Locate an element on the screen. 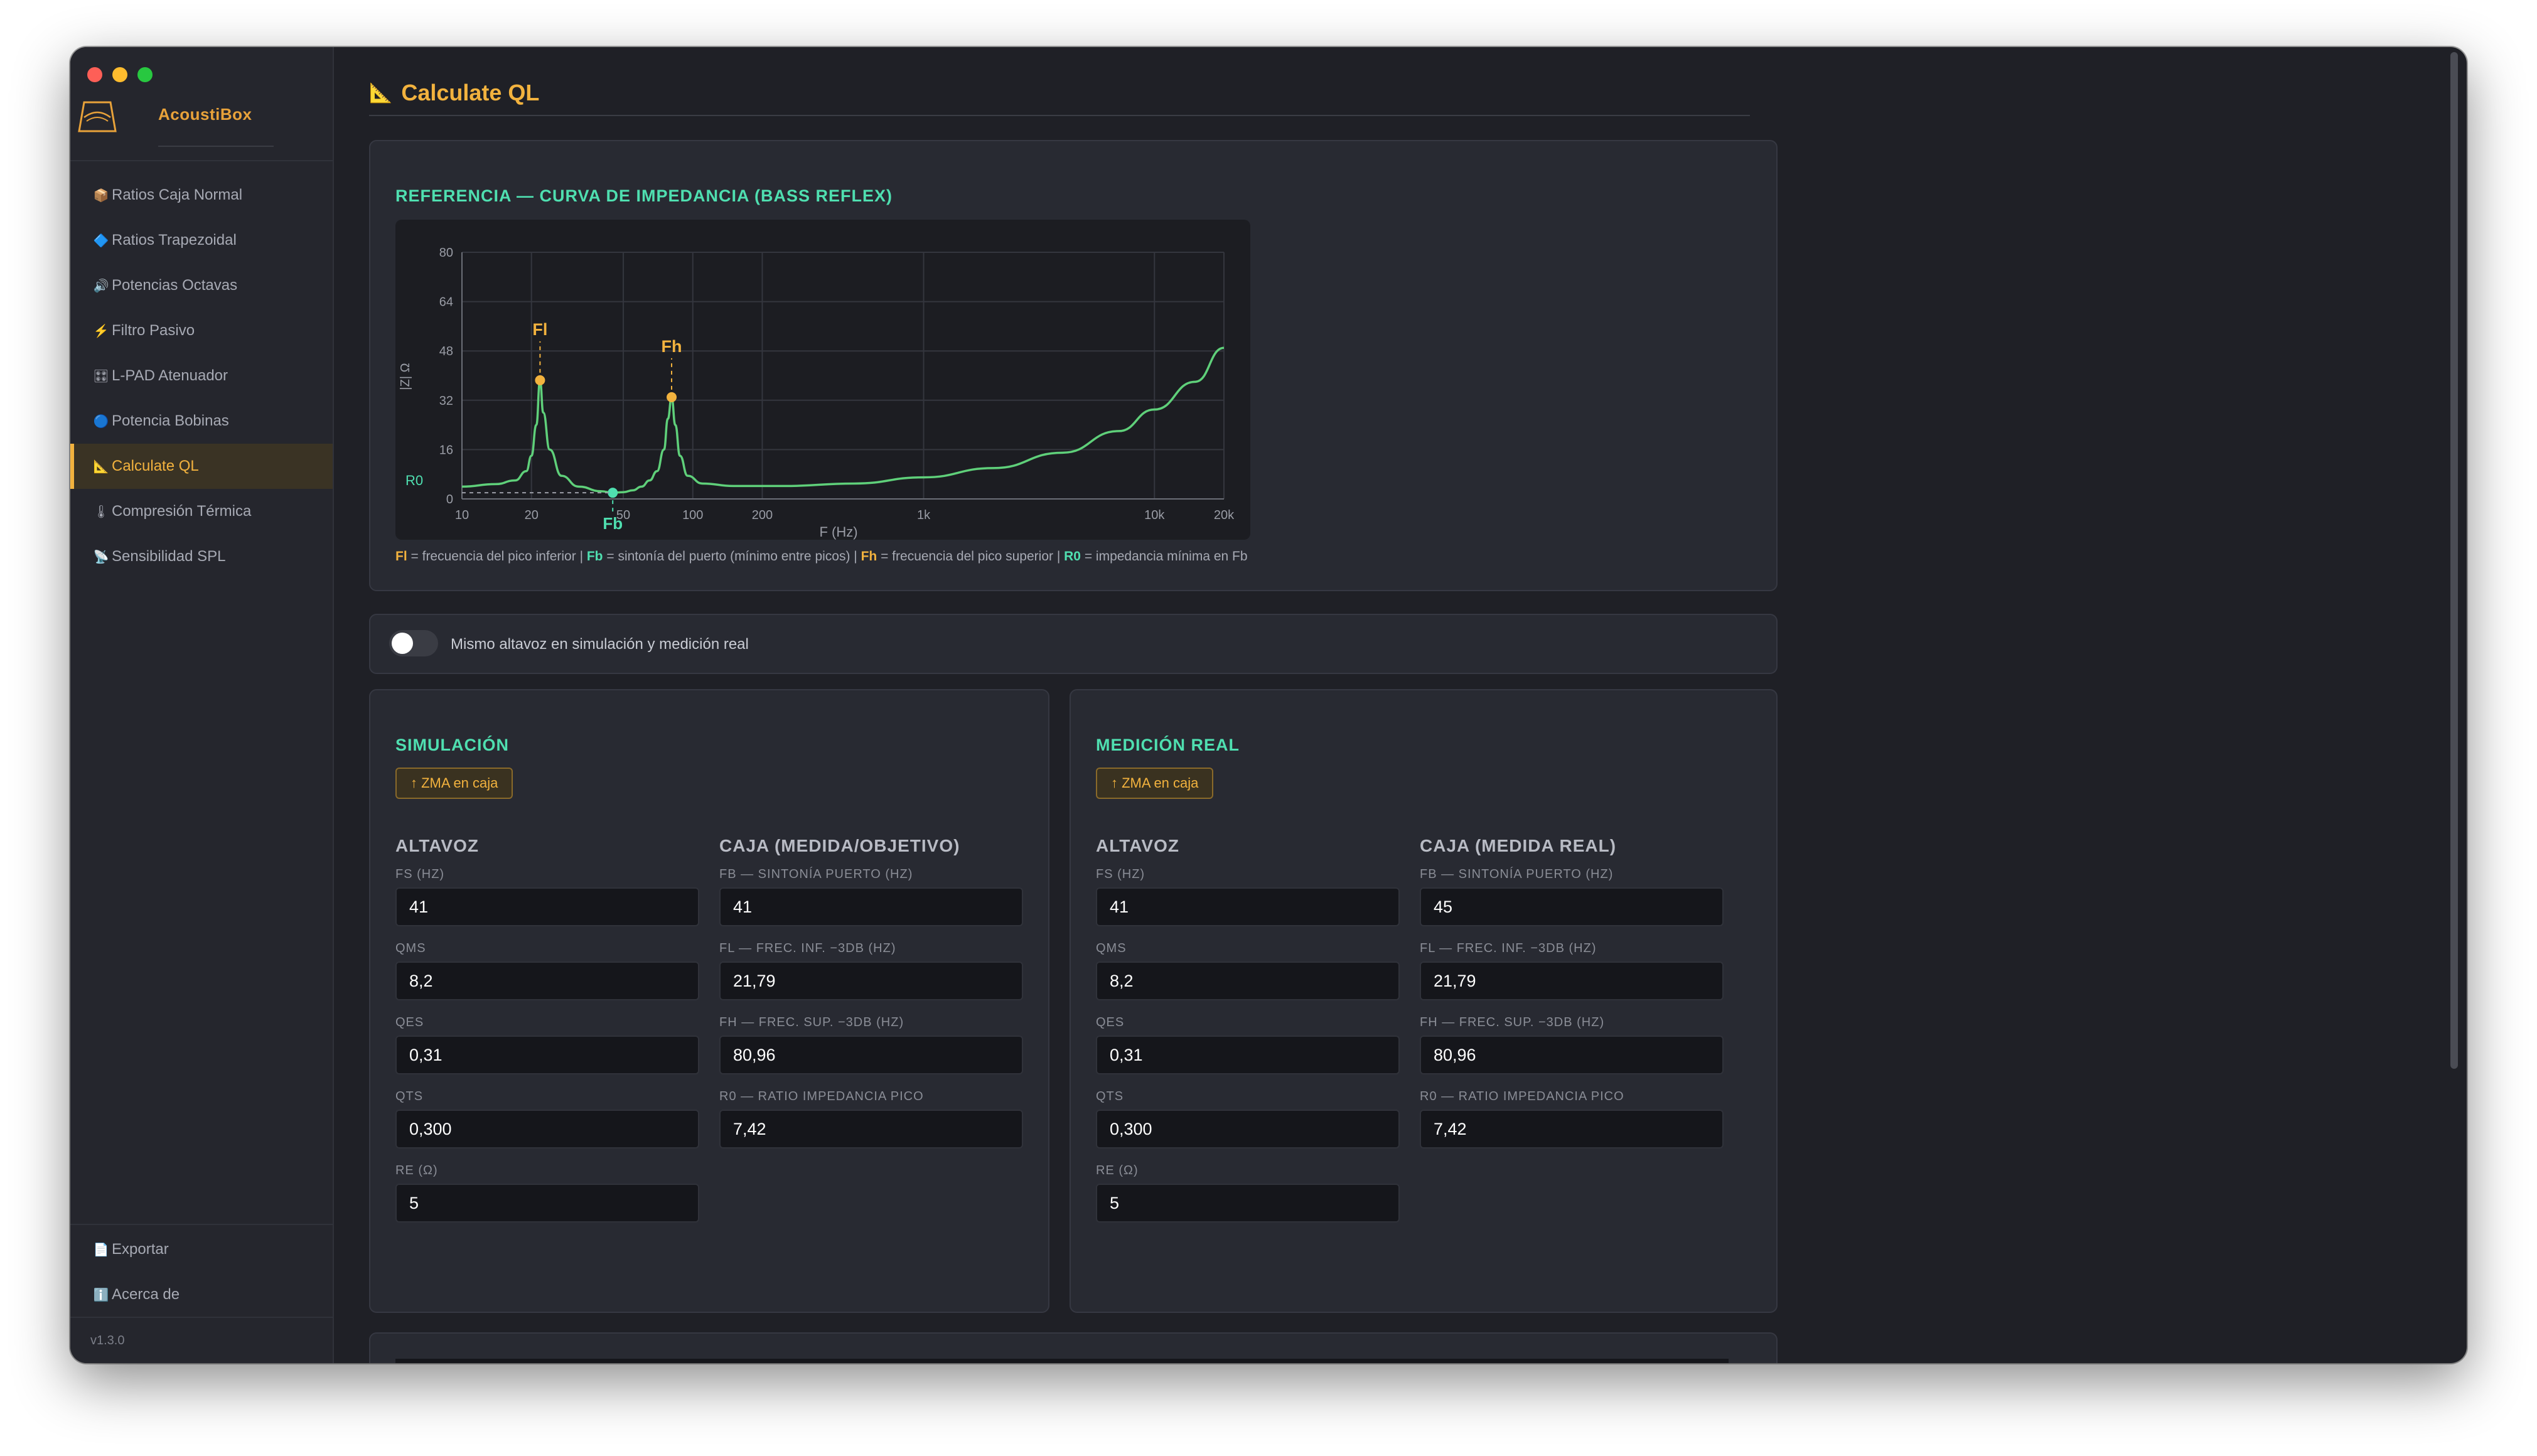 Image resolution: width=2537 pixels, height=1456 pixels. sidebar-bottom-nav: 📄 Exportar ℹ️ Acerca de is located at coordinates (201, 1272).